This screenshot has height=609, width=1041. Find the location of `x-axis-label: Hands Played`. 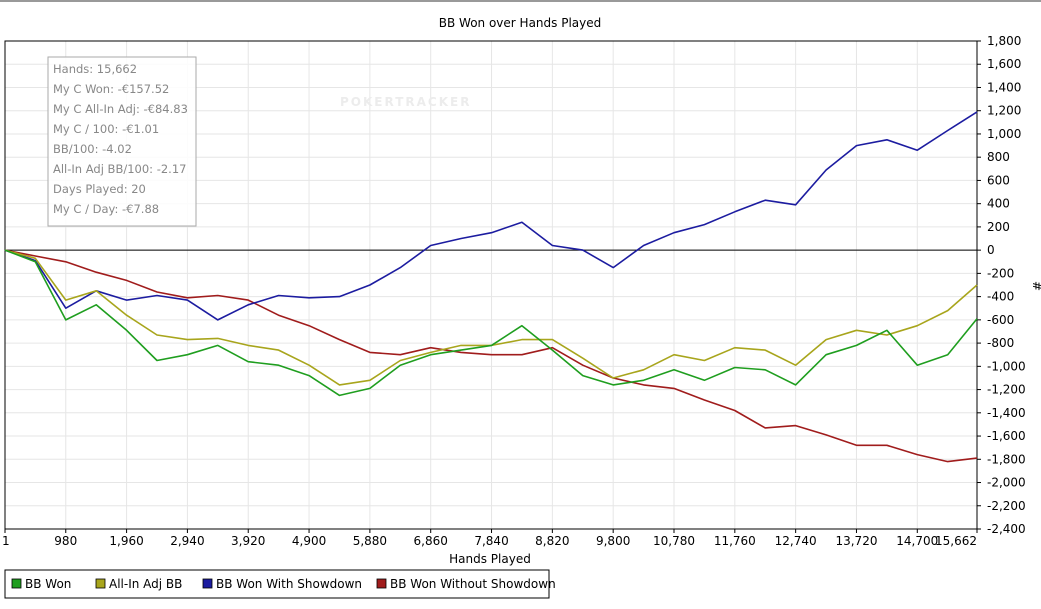

x-axis-label: Hands Played is located at coordinates (490, 559).